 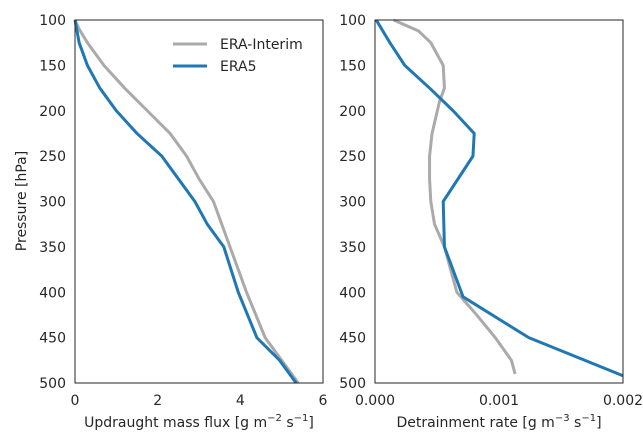 I want to click on updraught-x-ticks: 0 2 4 6, so click(x=199, y=401).